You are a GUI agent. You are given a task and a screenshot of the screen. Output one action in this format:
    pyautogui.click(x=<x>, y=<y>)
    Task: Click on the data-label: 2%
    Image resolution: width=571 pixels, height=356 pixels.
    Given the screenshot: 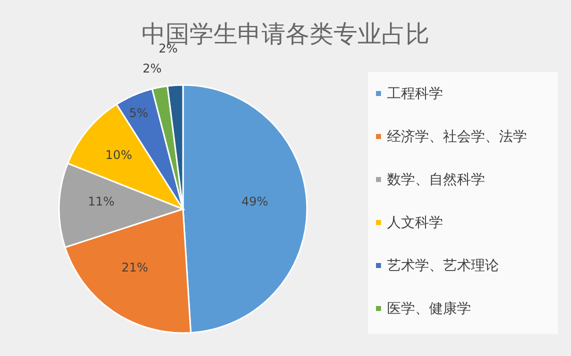 What is the action you would take?
    pyautogui.click(x=152, y=68)
    